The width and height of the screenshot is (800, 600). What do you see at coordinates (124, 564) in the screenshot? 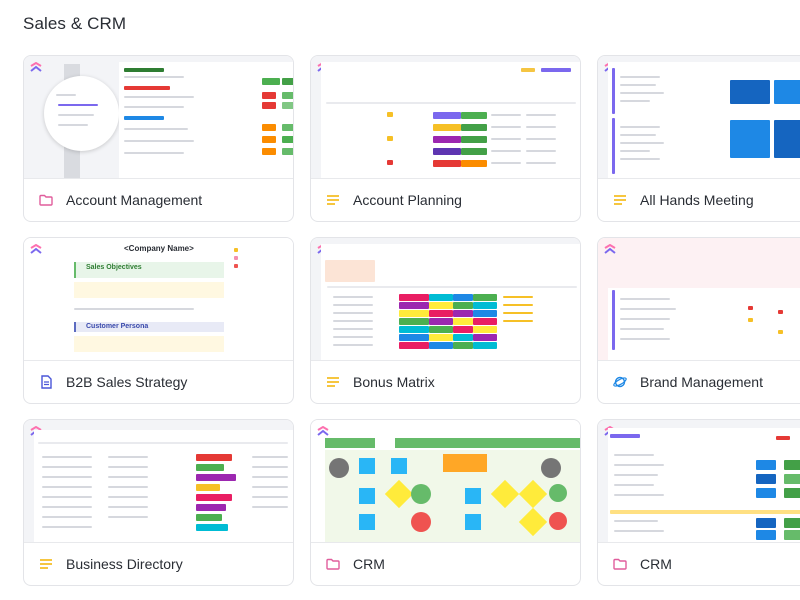
I see `template-label: Business Directory` at bounding box center [124, 564].